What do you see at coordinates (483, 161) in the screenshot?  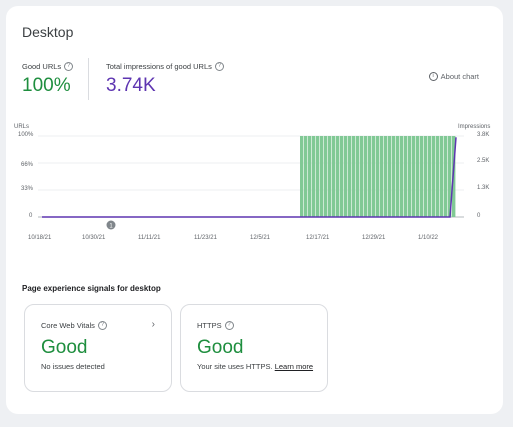 I see `right-tick: 2.5K` at bounding box center [483, 161].